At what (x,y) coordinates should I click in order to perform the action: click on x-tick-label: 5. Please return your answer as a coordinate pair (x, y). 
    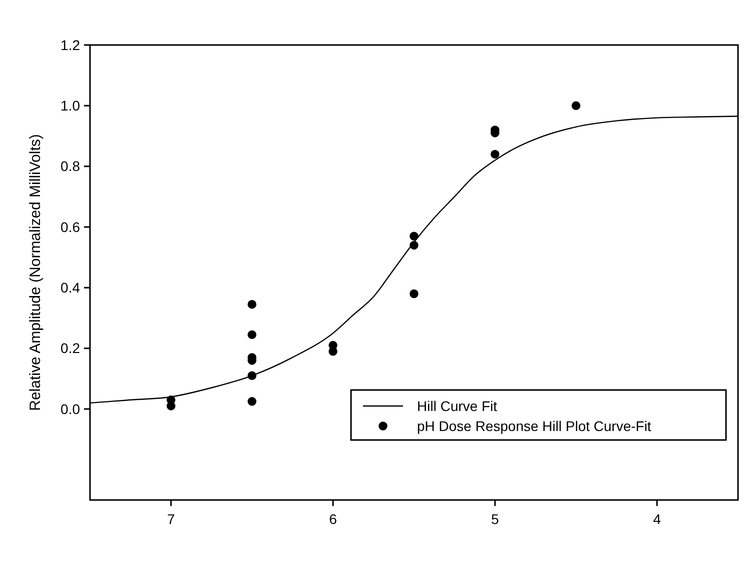
    Looking at the image, I should click on (495, 519).